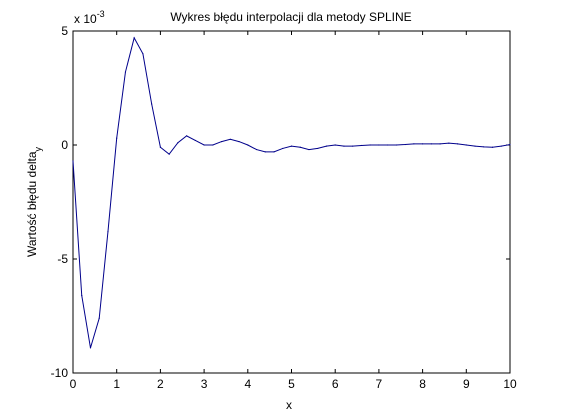 This screenshot has height=420, width=561. Describe the element at coordinates (422, 384) in the screenshot. I see `x-tick-label: 8` at that location.